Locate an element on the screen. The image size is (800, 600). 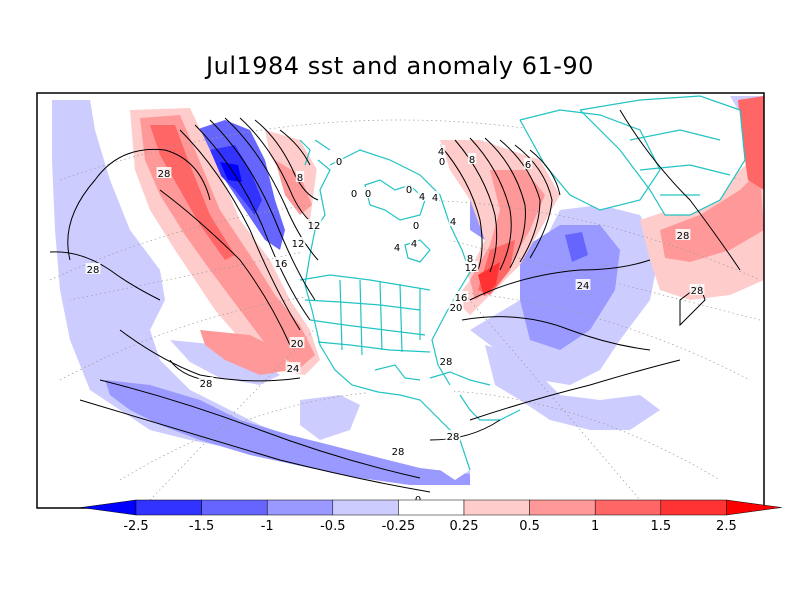
contour-label: 6 is located at coordinates (528, 165).